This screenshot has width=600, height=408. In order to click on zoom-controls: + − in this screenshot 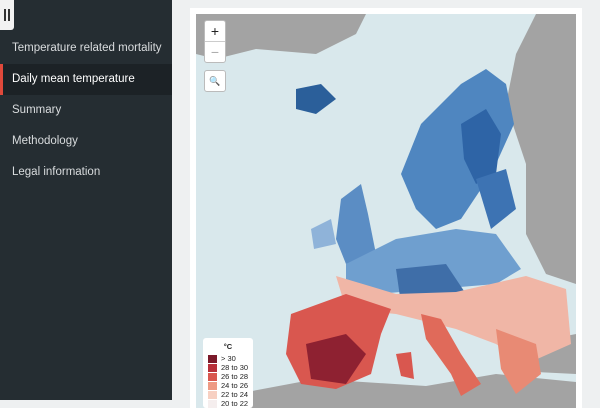, I will do `click(215, 41)`.